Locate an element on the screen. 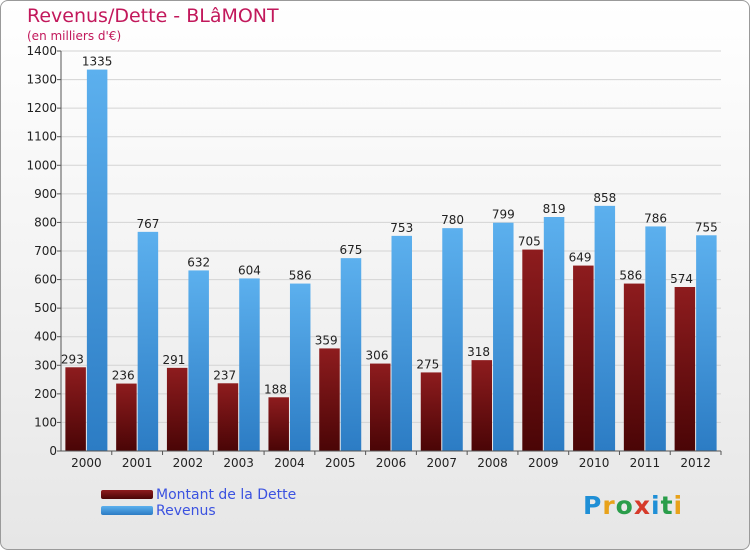  proxiti-logo: Proxiti is located at coordinates (633, 505).